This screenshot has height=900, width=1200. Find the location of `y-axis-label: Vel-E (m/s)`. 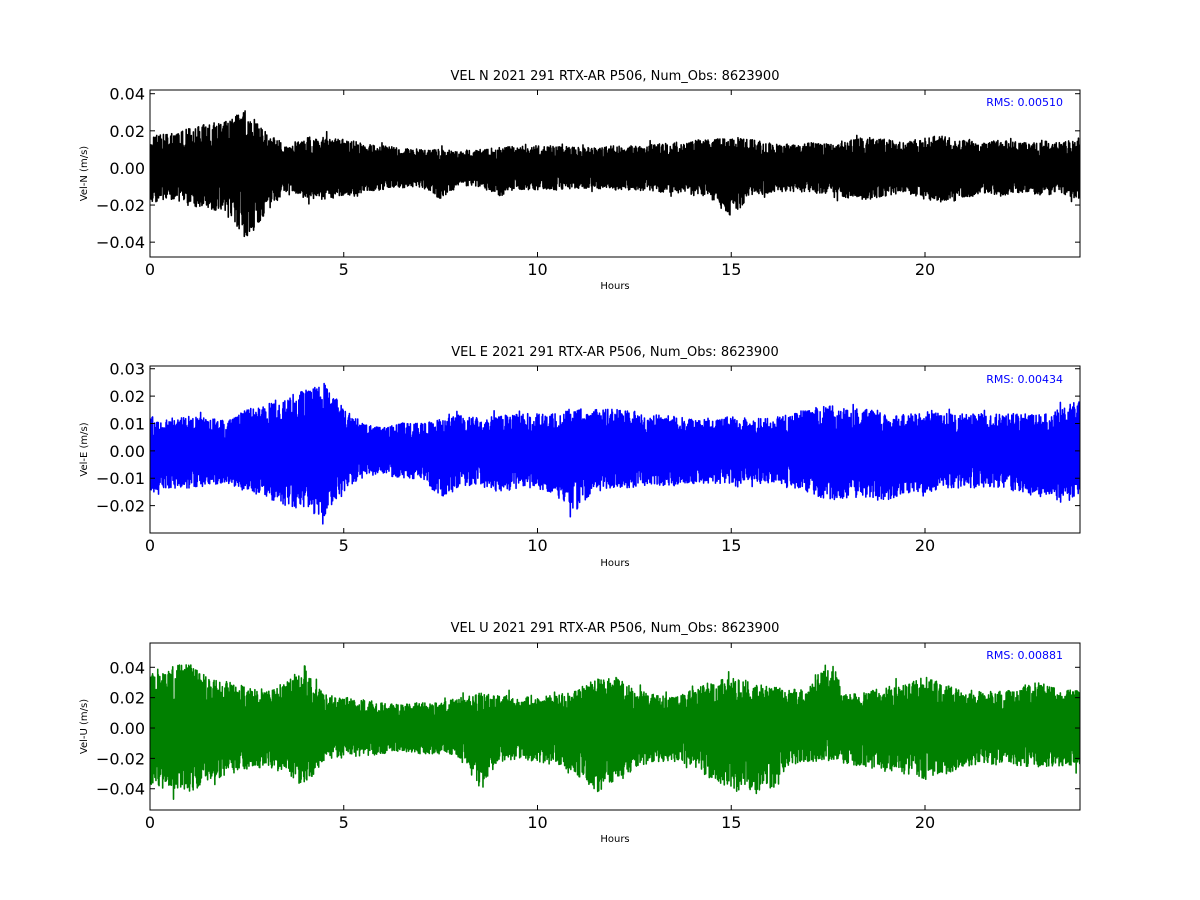

y-axis-label: Vel-E (m/s) is located at coordinates (84, 449).